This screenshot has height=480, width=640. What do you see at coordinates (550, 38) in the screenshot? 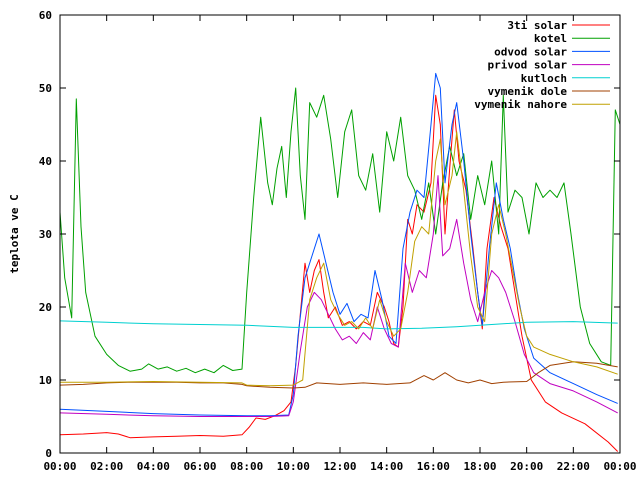
I see `legend-label: kotel` at bounding box center [550, 38].